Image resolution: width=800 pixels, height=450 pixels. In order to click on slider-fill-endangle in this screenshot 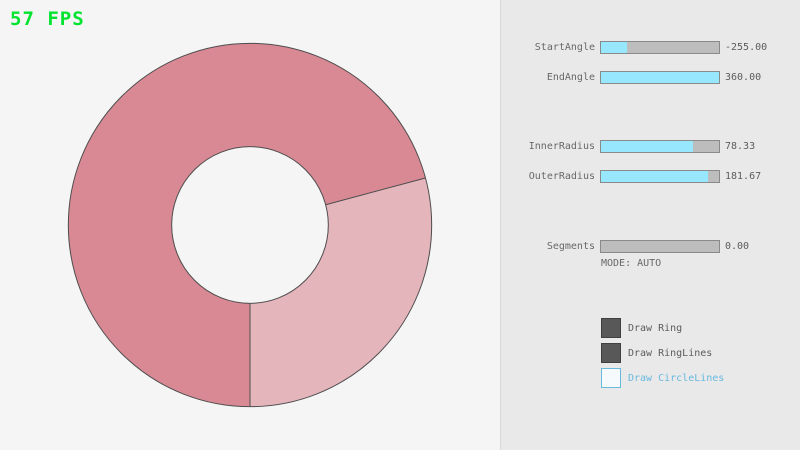, I will do `click(660, 77)`.